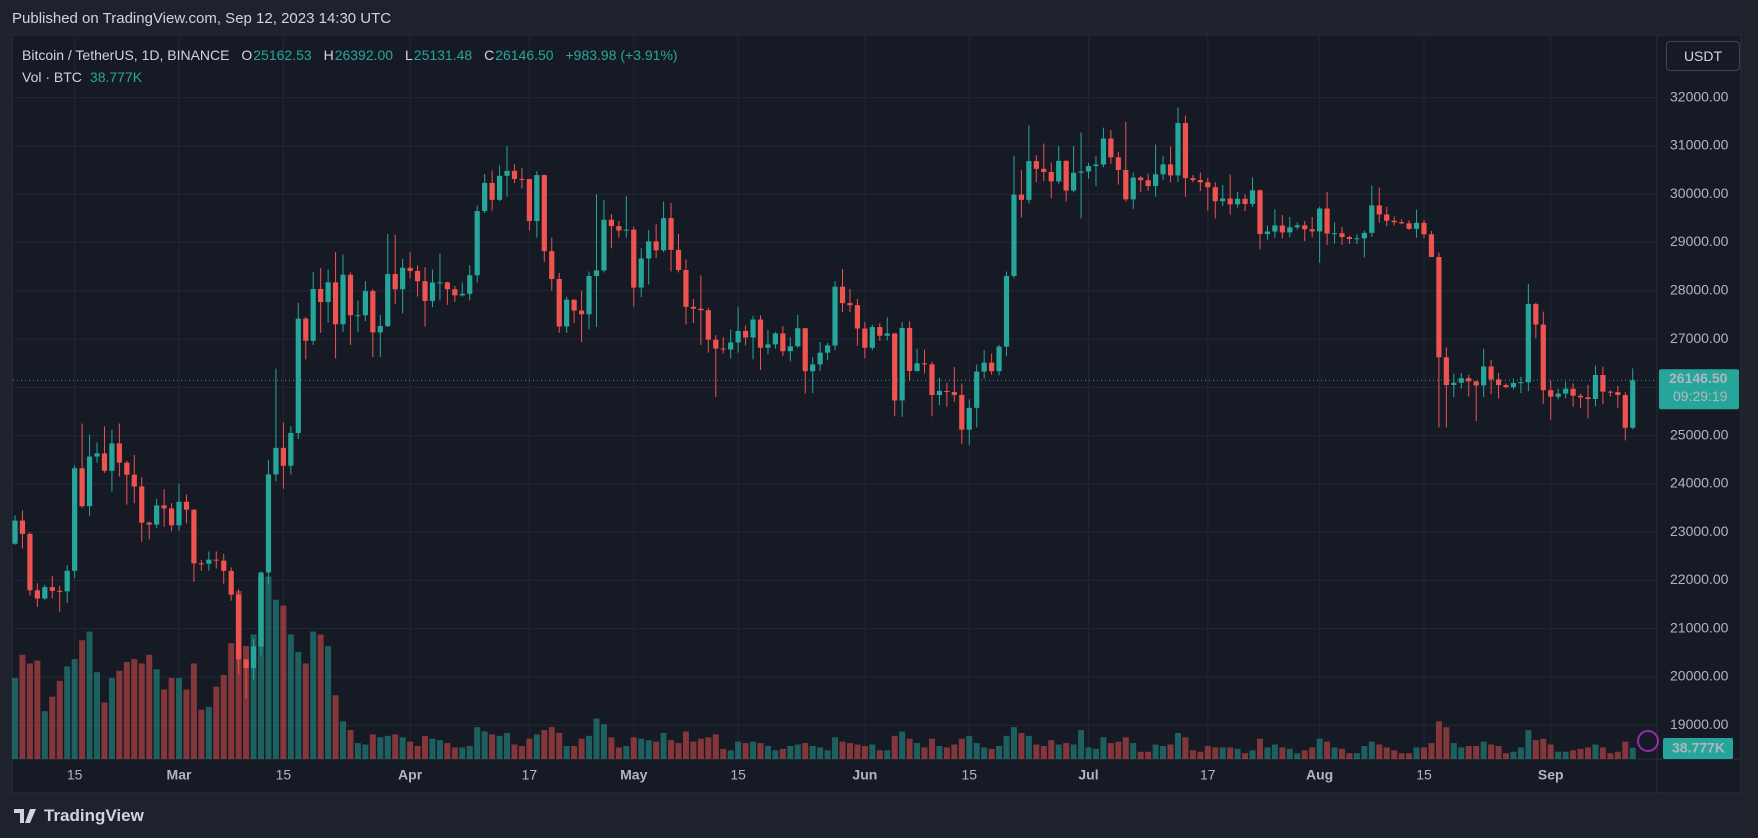 This screenshot has width=1758, height=838. Describe the element at coordinates (1703, 56) in the screenshot. I see `currency-button: USDT` at that location.